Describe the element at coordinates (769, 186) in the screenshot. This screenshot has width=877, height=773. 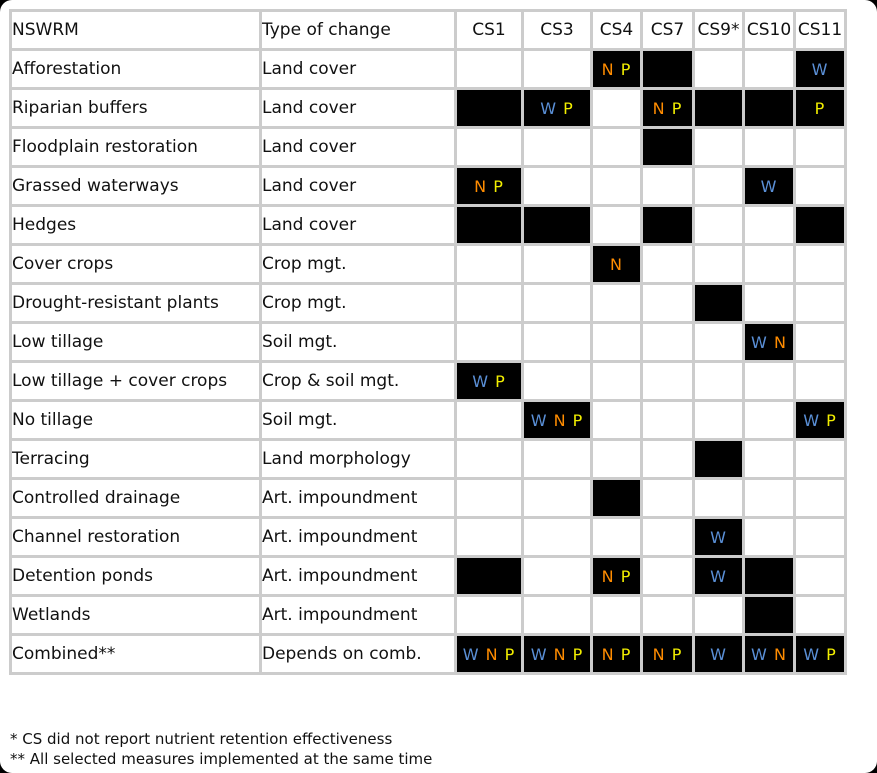
I see `cell-cs10: W` at that location.